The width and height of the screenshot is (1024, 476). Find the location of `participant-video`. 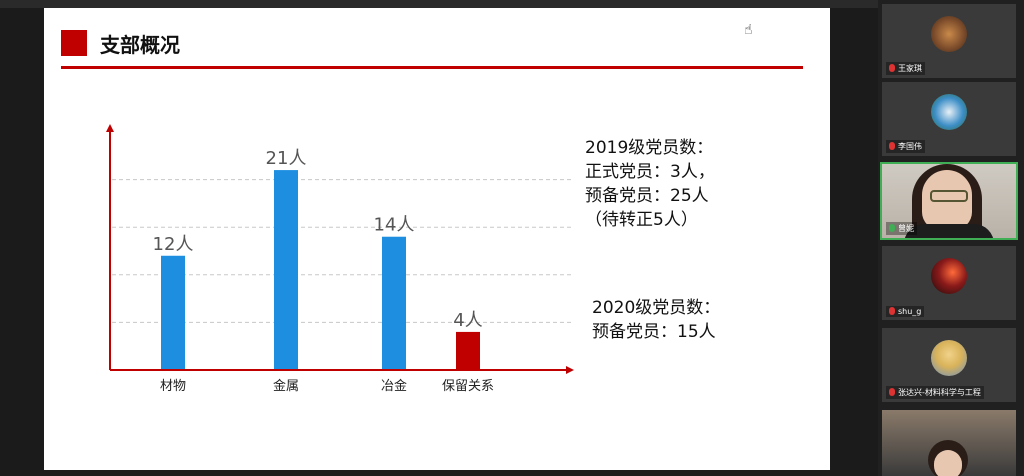

participant-video is located at coordinates (949, 201).